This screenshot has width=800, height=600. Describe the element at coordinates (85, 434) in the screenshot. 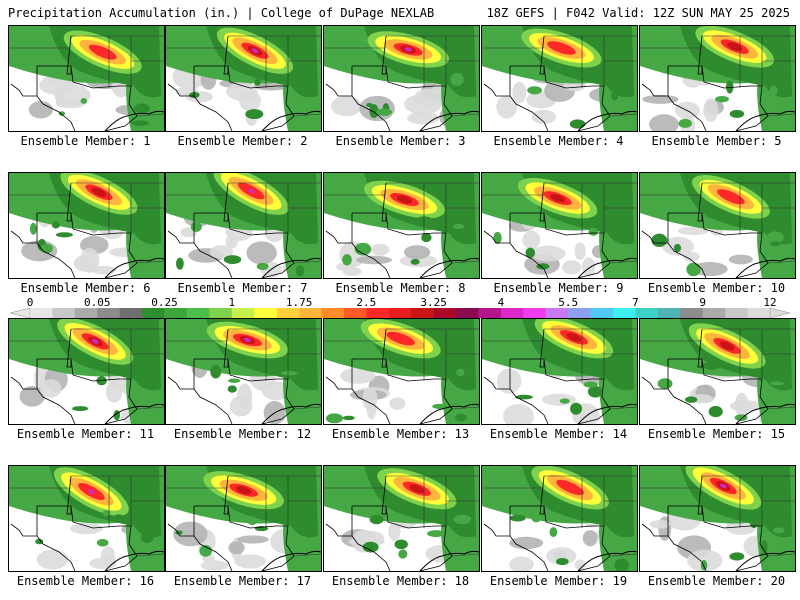

I see `panel-caption: Ensemble Member: 11` at that location.